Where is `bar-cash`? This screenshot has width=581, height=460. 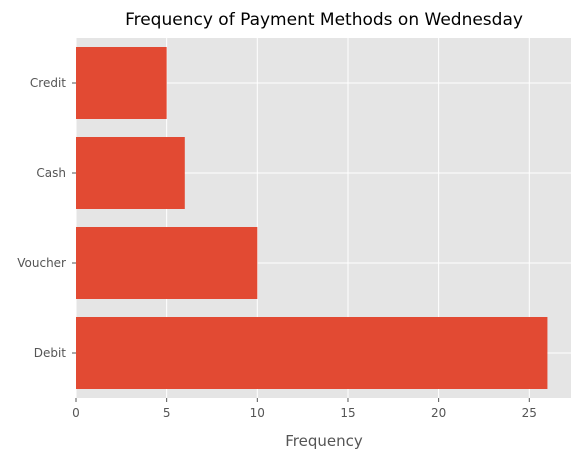 bar-cash is located at coordinates (130, 173).